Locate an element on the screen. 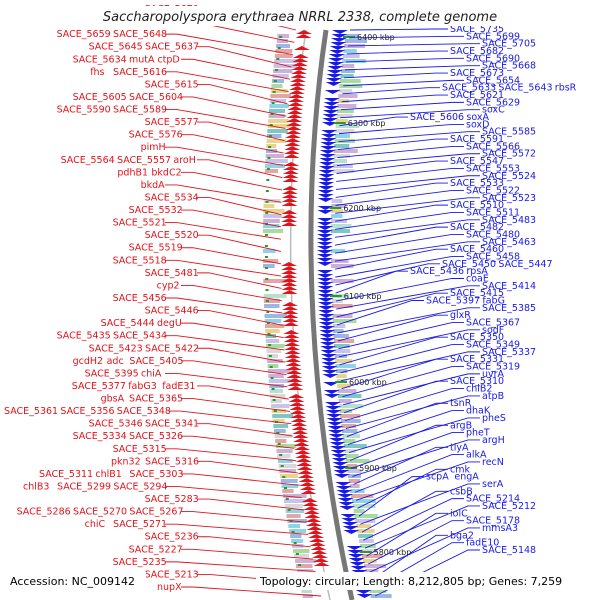  gene-label: SACE_5447 is located at coordinates (525, 264).